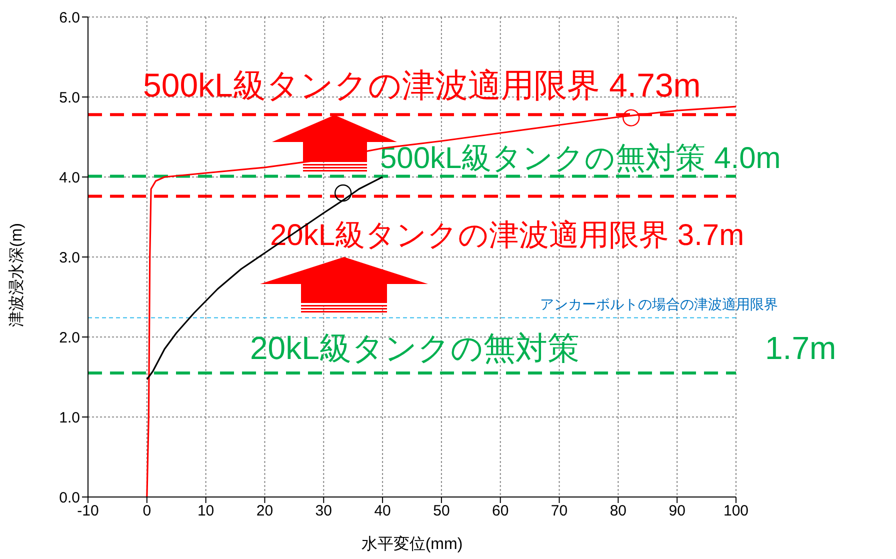  What do you see at coordinates (500, 511) in the screenshot?
I see `x-tick-label: 60` at bounding box center [500, 511].